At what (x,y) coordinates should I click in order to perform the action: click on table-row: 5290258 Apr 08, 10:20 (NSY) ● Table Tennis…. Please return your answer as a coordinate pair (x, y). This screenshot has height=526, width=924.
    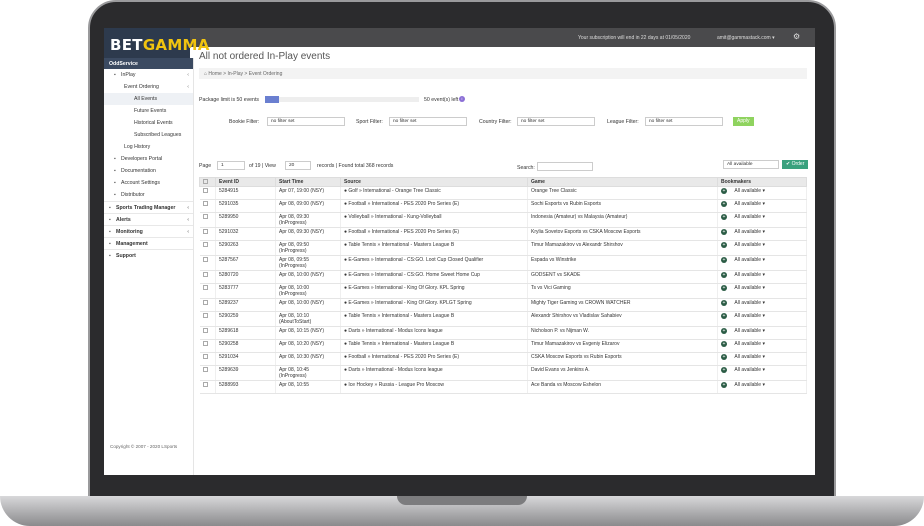
    Looking at the image, I should click on (503, 346).